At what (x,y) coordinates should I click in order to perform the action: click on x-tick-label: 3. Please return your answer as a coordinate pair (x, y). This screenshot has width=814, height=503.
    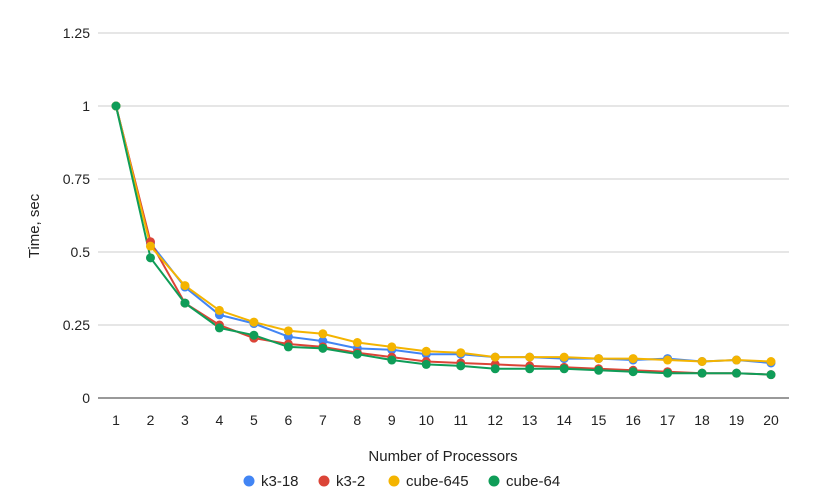
    Looking at the image, I should click on (185, 420).